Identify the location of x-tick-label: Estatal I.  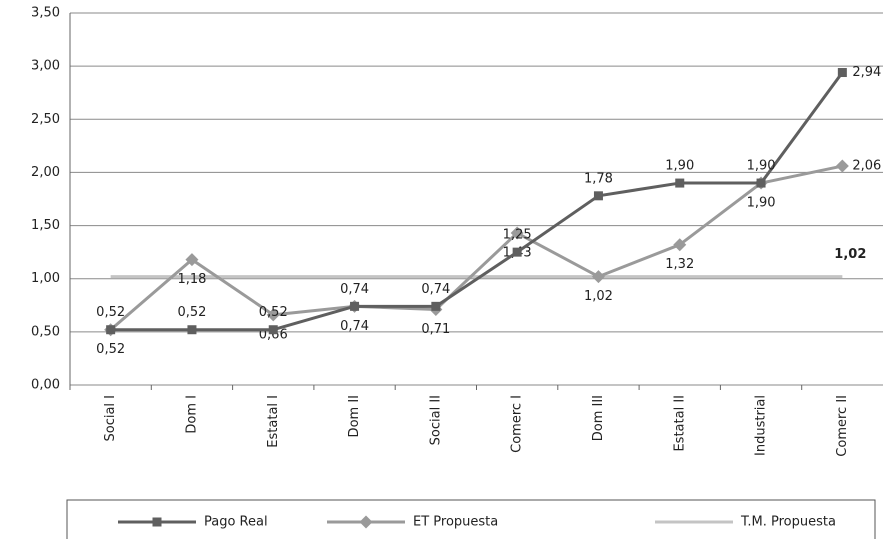
(273, 421).